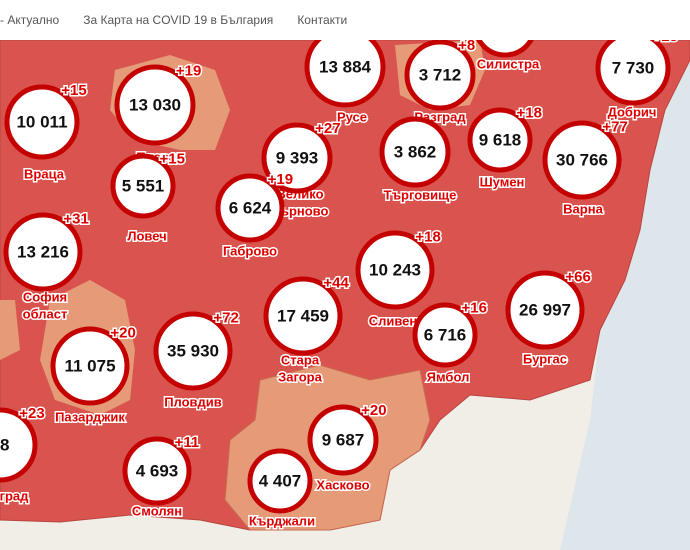  I want to click on case-count: 9 618, so click(500, 139).